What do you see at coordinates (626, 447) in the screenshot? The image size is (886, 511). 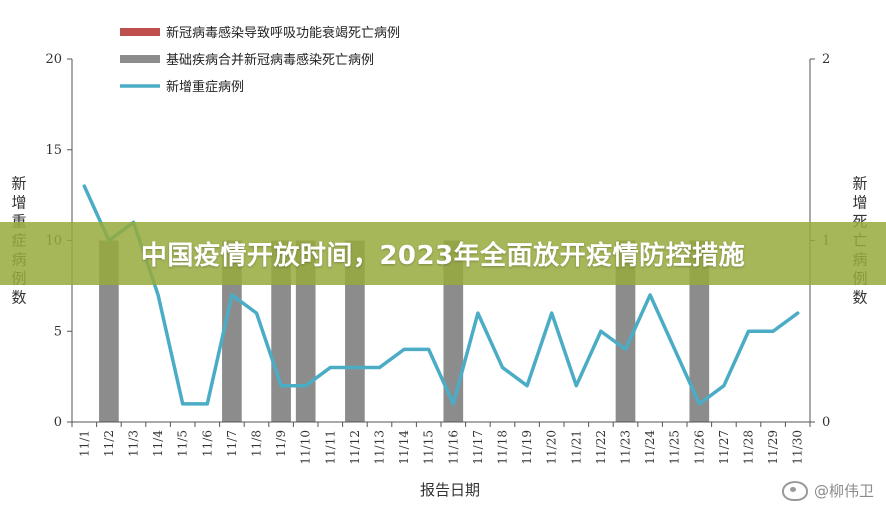 I see `x-tick-label: 11/23` at bounding box center [626, 447].